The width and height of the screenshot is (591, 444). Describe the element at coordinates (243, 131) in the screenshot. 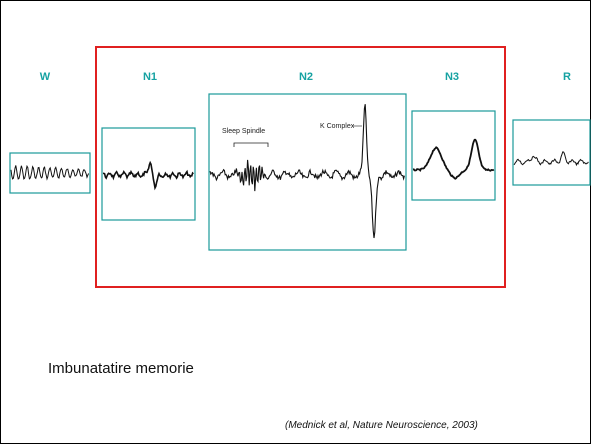

I see `annotation: Sleep Spindle` at that location.